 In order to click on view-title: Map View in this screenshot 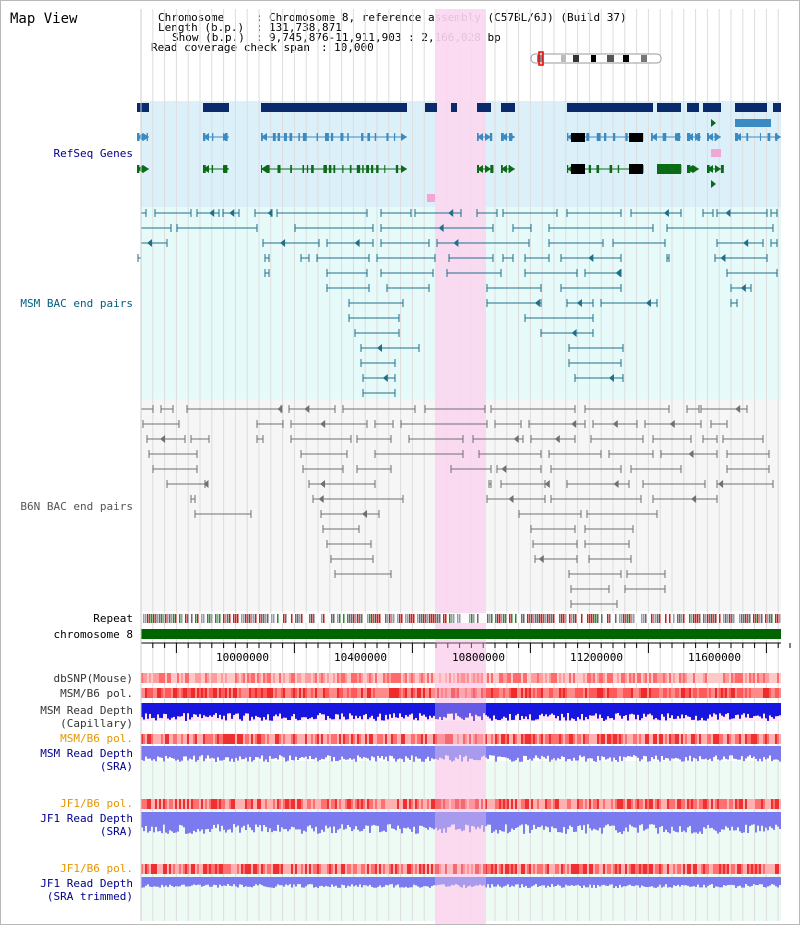, I will do `click(44, 19)`.